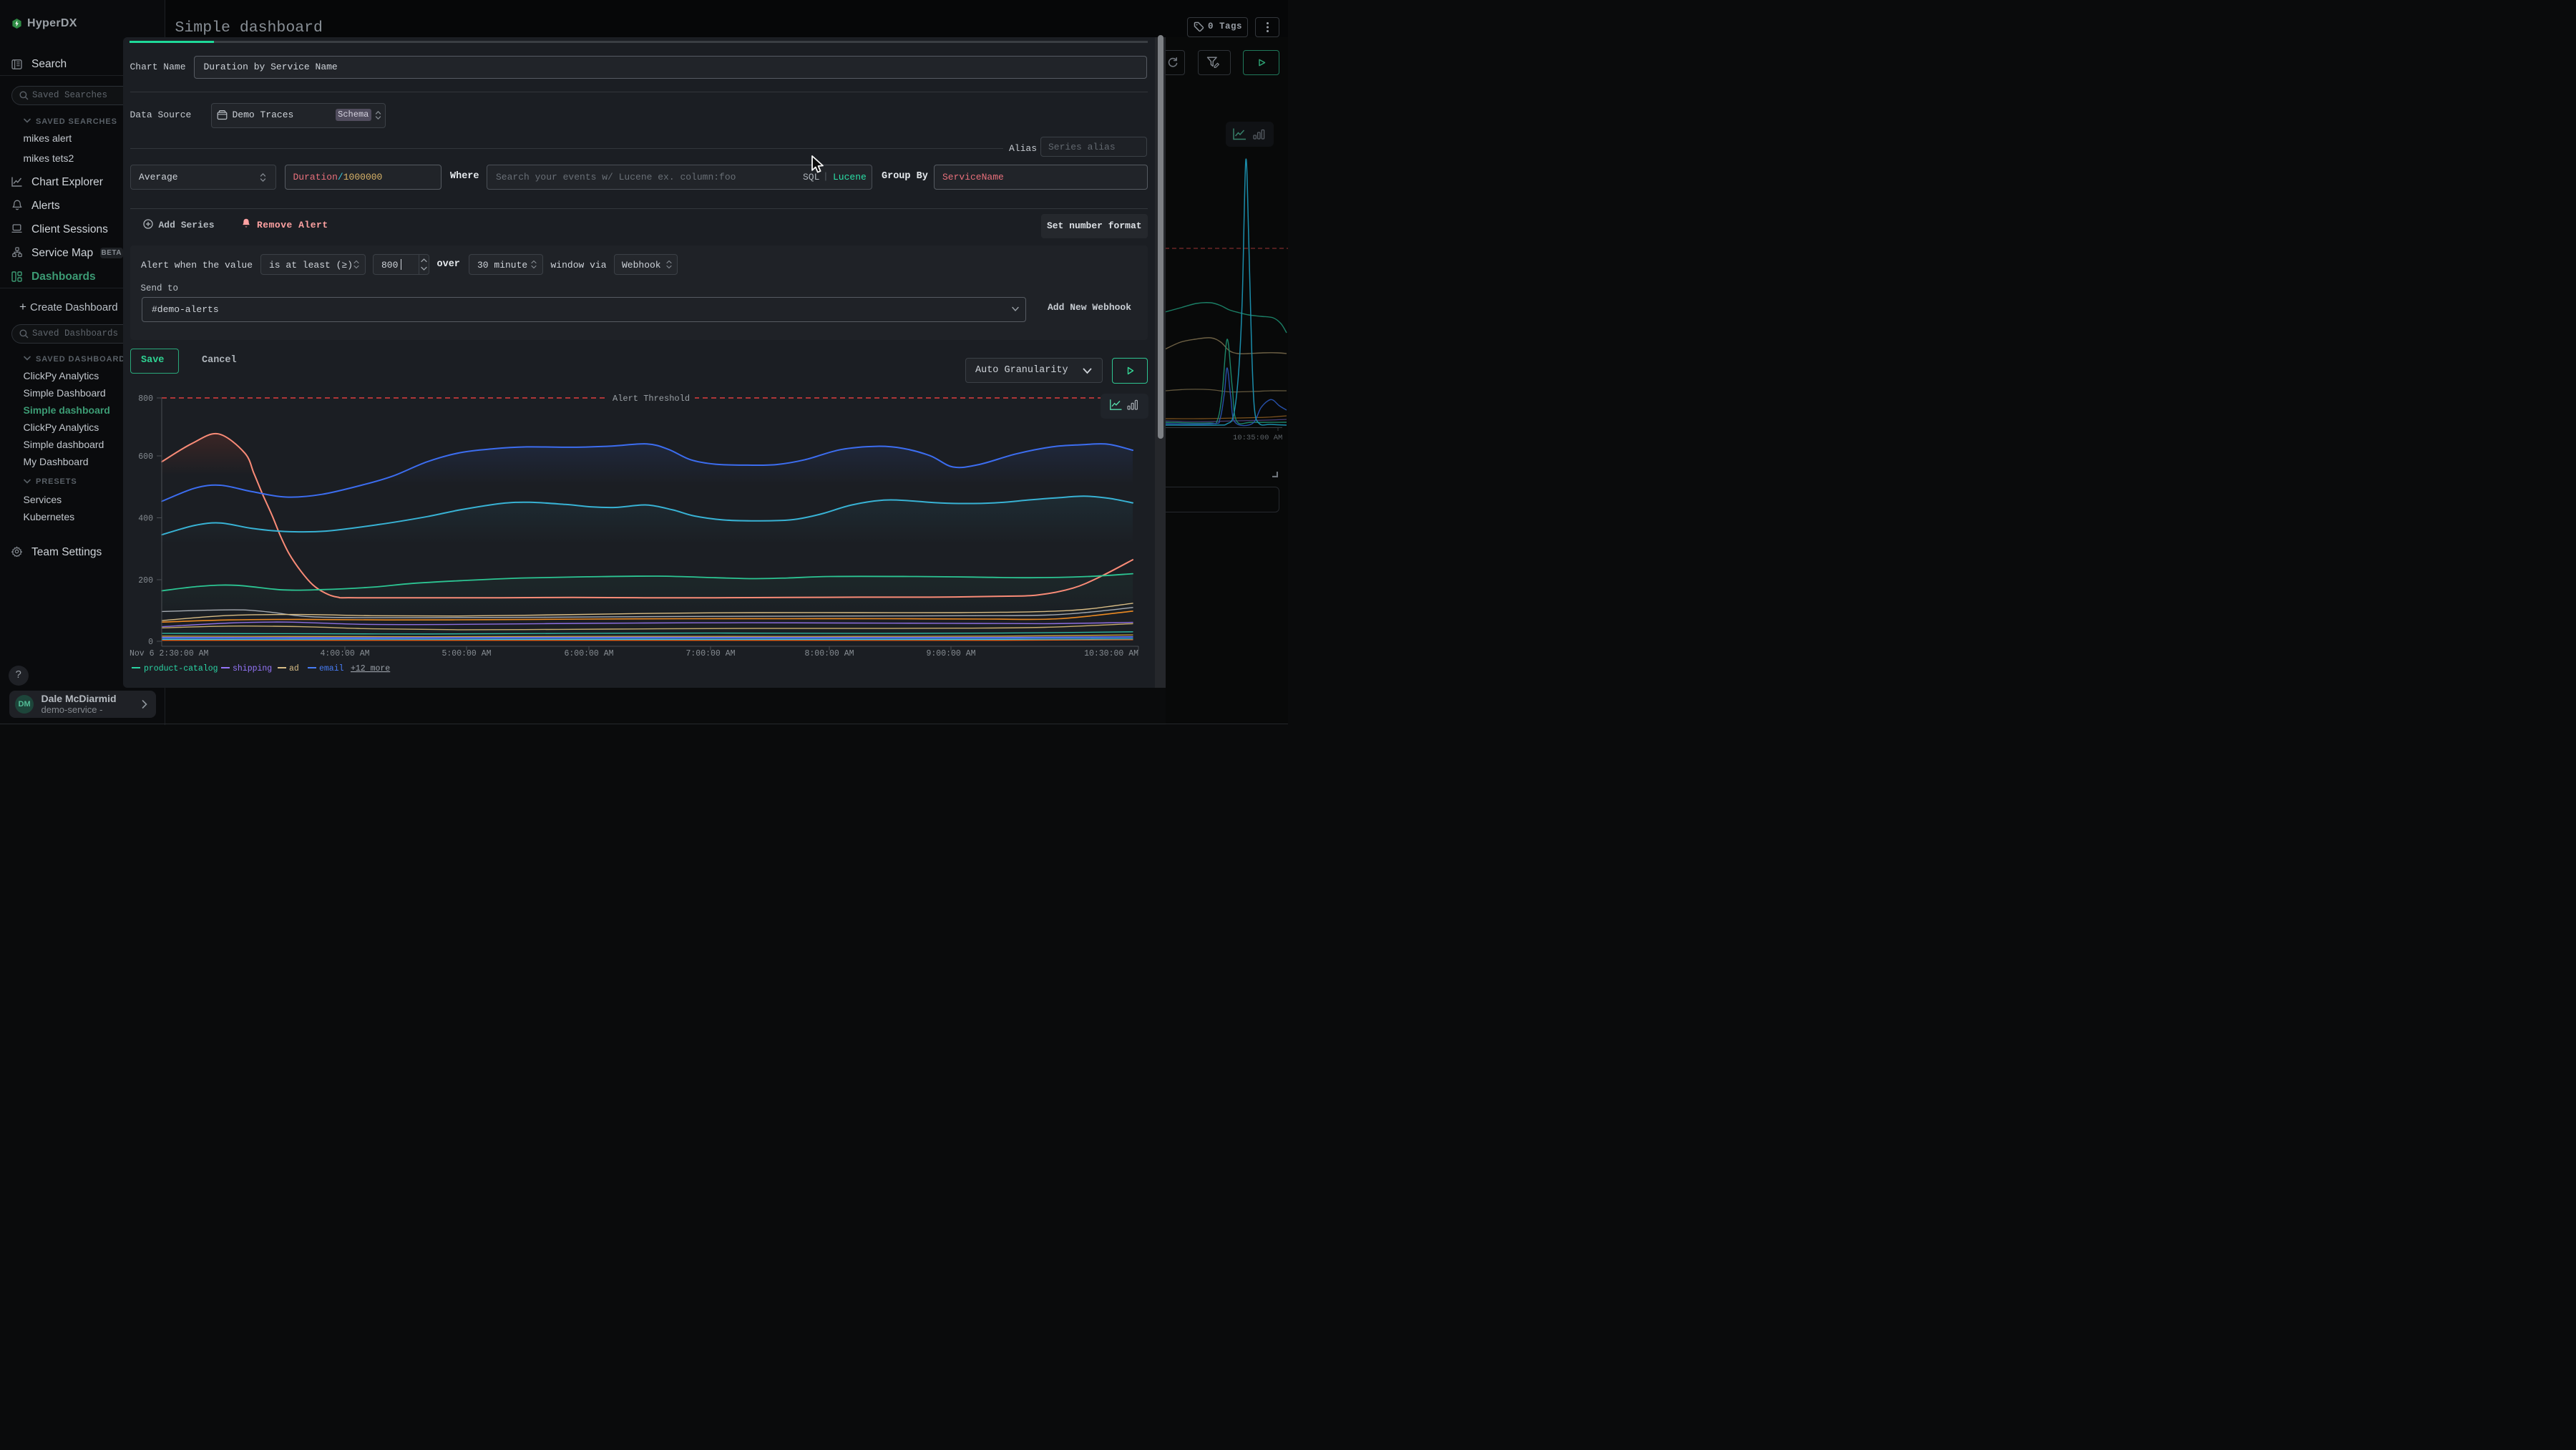 The image size is (2576, 1450). Describe the element at coordinates (145, 519) in the screenshot. I see `svg-text: 400` at that location.